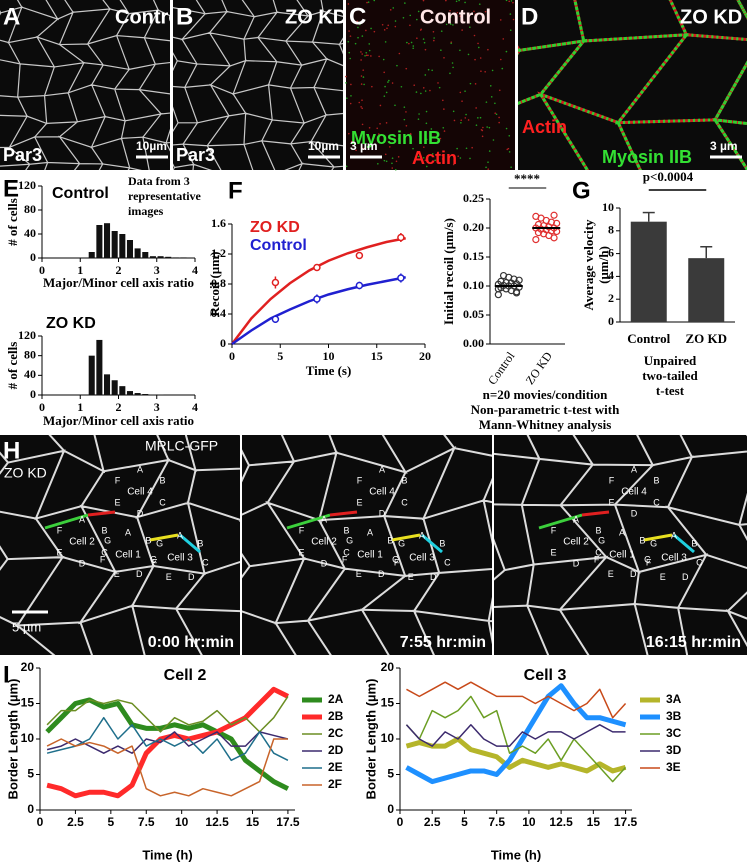  Describe the element at coordinates (529, 16) in the screenshot. I see `panel-letter: D` at that location.